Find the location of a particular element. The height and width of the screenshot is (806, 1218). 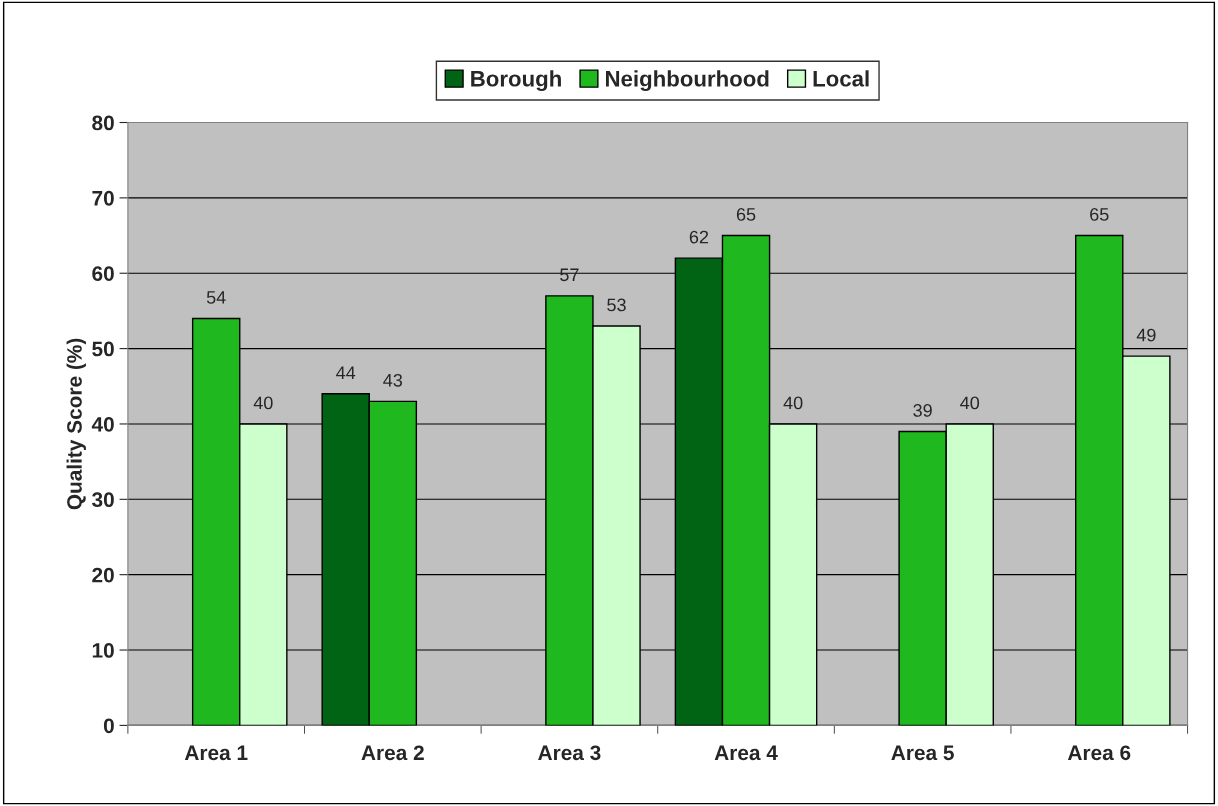

x-tick-label: Area 4 is located at coordinates (746, 753).